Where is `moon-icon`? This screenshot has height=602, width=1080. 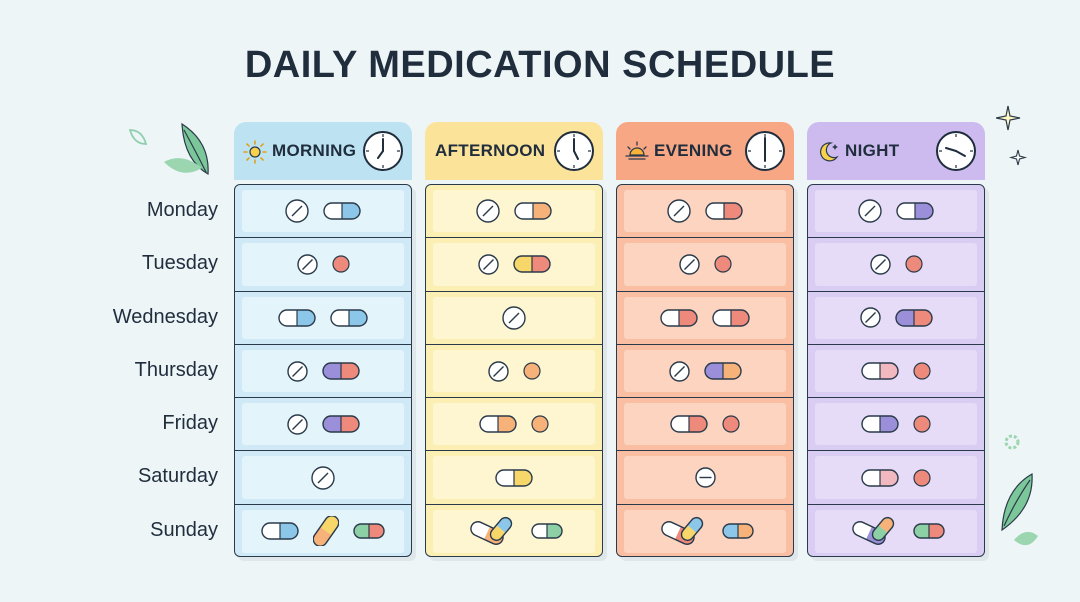 moon-icon is located at coordinates (829, 152).